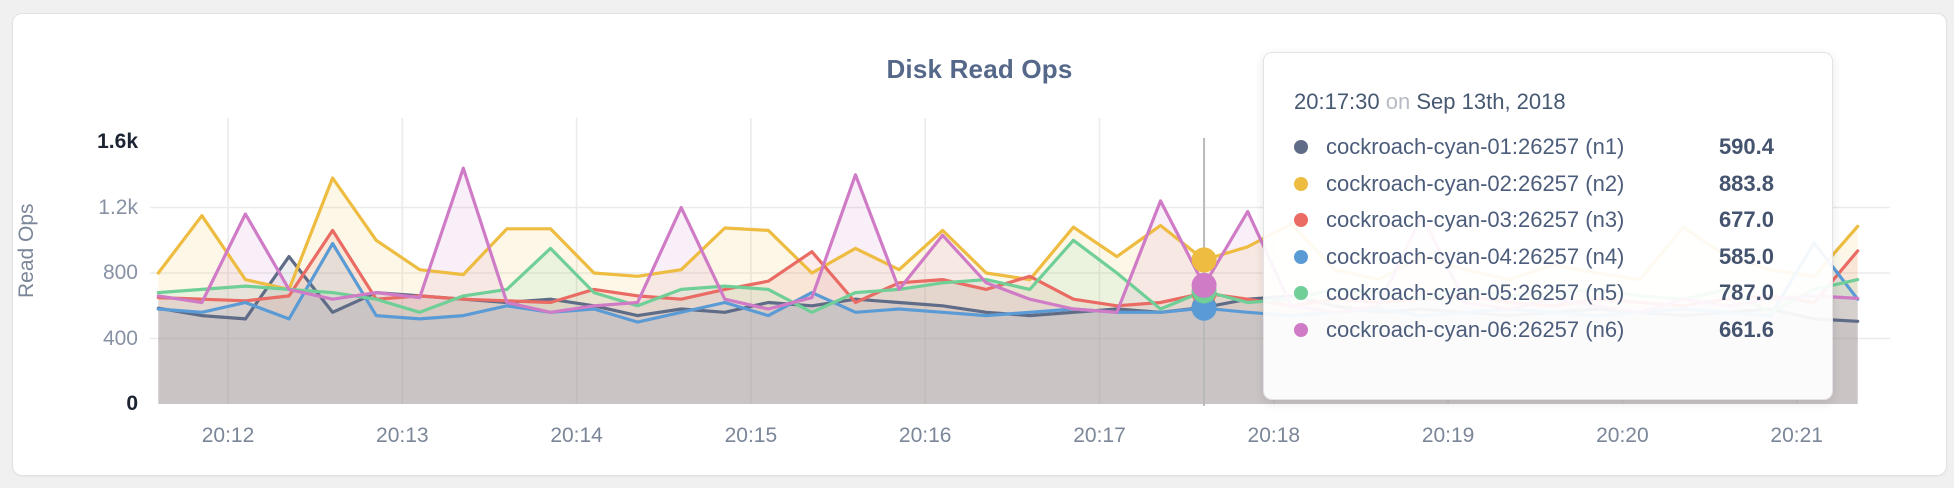 Image resolution: width=1954 pixels, height=488 pixels. What do you see at coordinates (402, 435) in the screenshot?
I see `x-tick-label: 20:13` at bounding box center [402, 435].